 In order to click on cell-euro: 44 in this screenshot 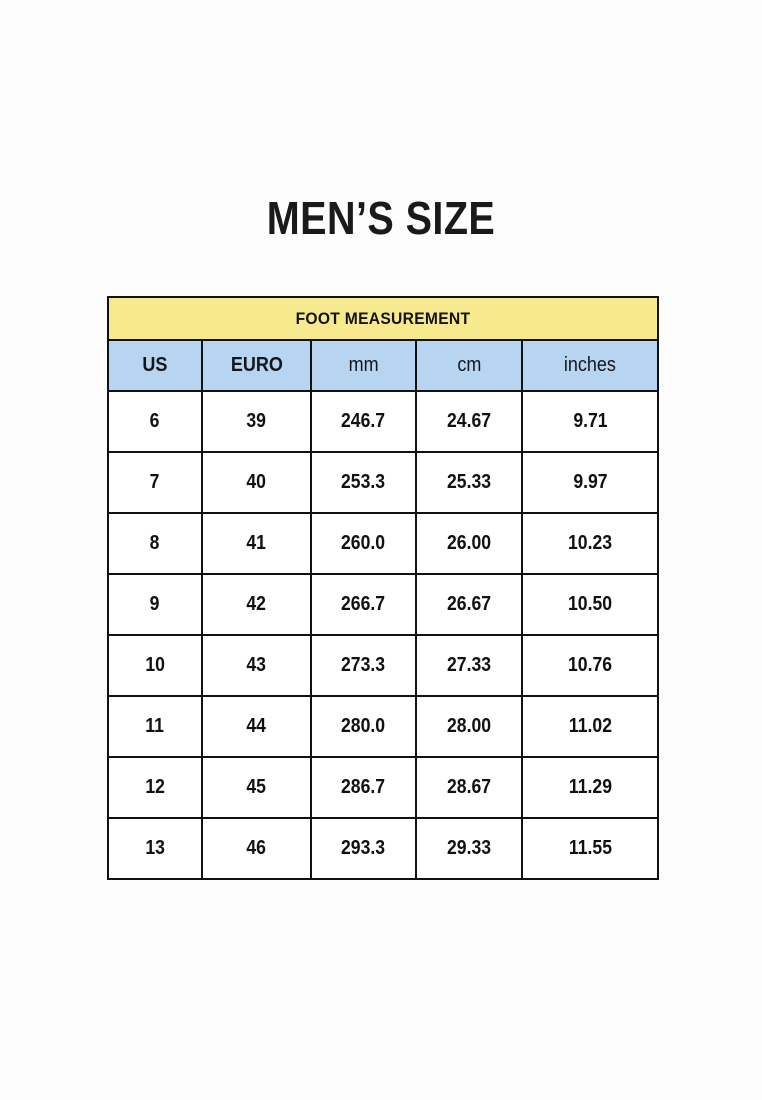, I will do `click(256, 726)`.